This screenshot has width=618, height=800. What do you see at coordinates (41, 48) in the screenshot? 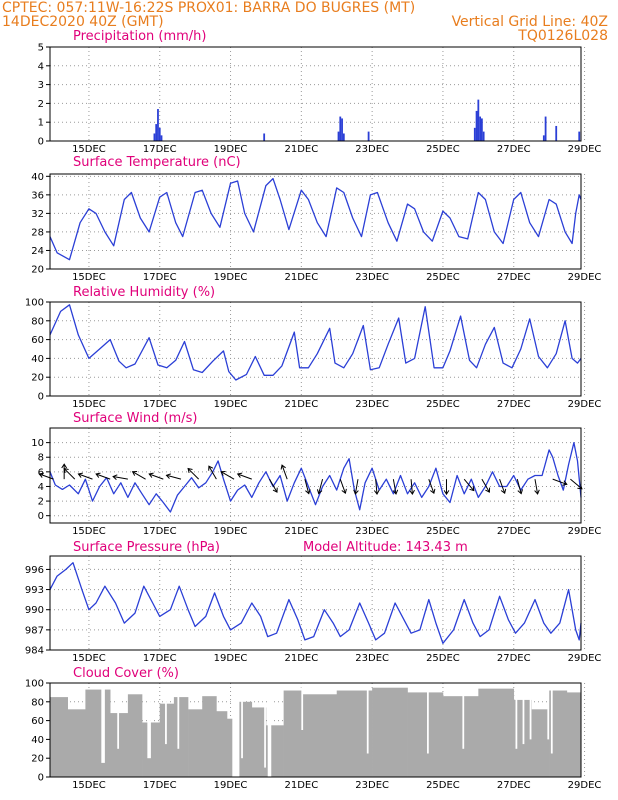
I see `precip-y-tick-label: 5` at bounding box center [41, 48].